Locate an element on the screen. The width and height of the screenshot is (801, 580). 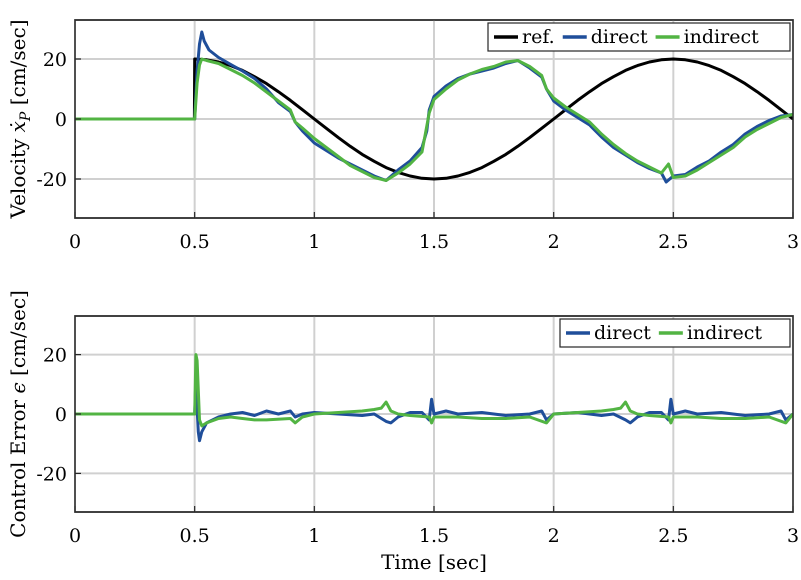
y-axis-label-subscript: P is located at coordinates (26, 116).